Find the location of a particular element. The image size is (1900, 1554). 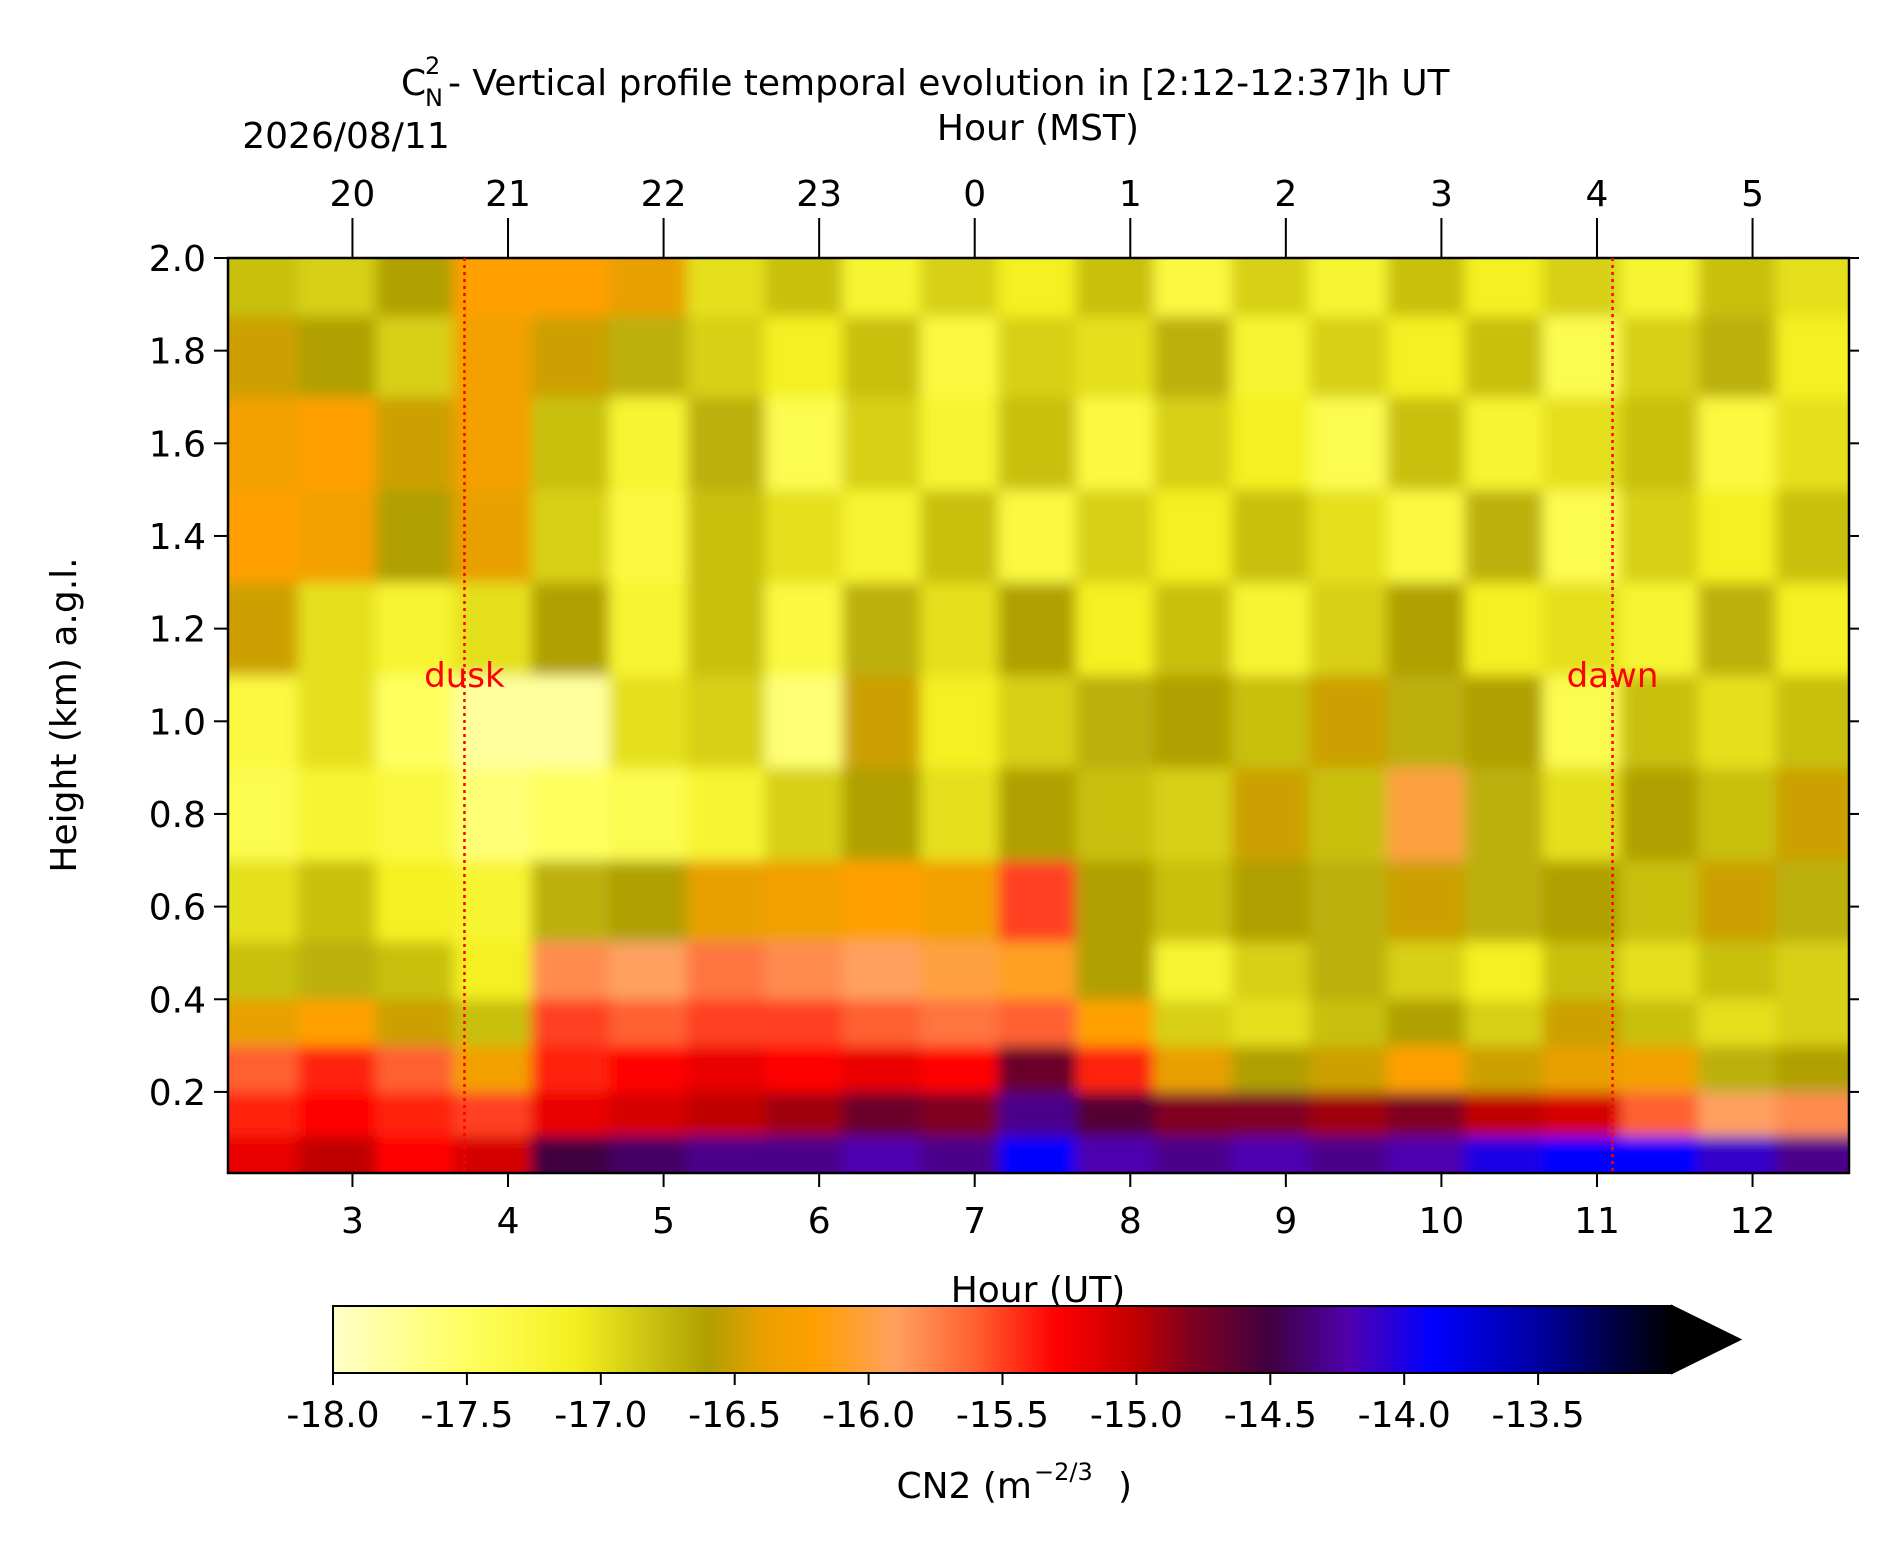

x-tick-label: 4 is located at coordinates (508, 1221).